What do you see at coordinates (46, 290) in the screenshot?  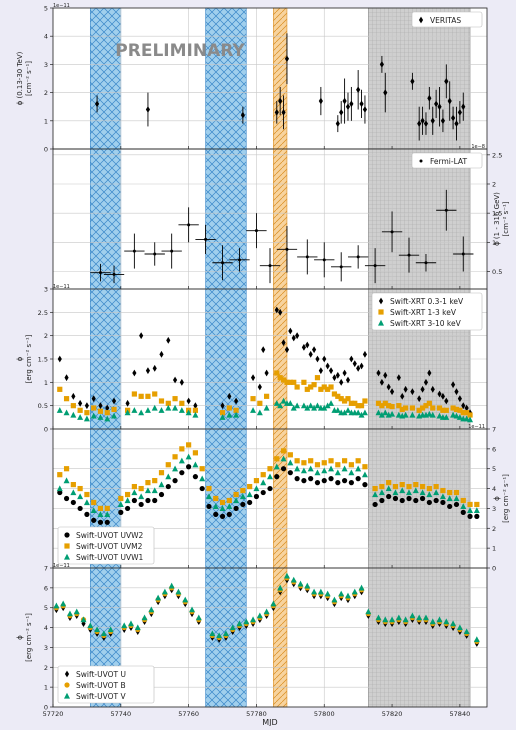 I see `y-tick-label: 3` at bounding box center [46, 290].